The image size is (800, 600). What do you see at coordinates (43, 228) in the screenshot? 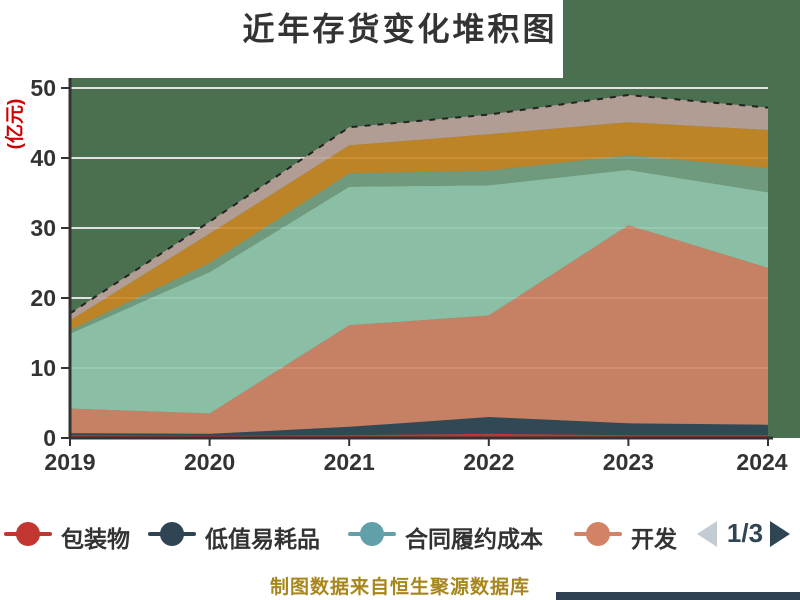
I see `y-axis-tick-label: 30` at bounding box center [43, 228].